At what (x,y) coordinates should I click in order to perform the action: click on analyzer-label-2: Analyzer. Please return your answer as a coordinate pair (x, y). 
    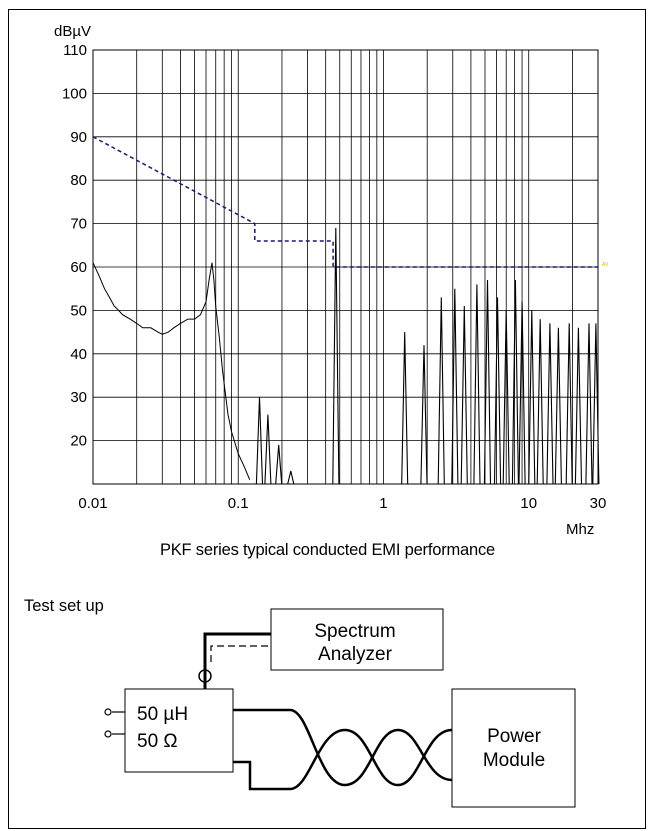
    Looking at the image, I should click on (355, 654).